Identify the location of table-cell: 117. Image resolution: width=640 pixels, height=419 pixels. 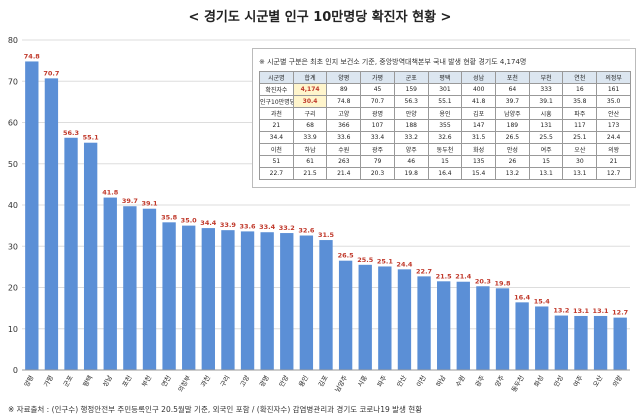
(580, 125).